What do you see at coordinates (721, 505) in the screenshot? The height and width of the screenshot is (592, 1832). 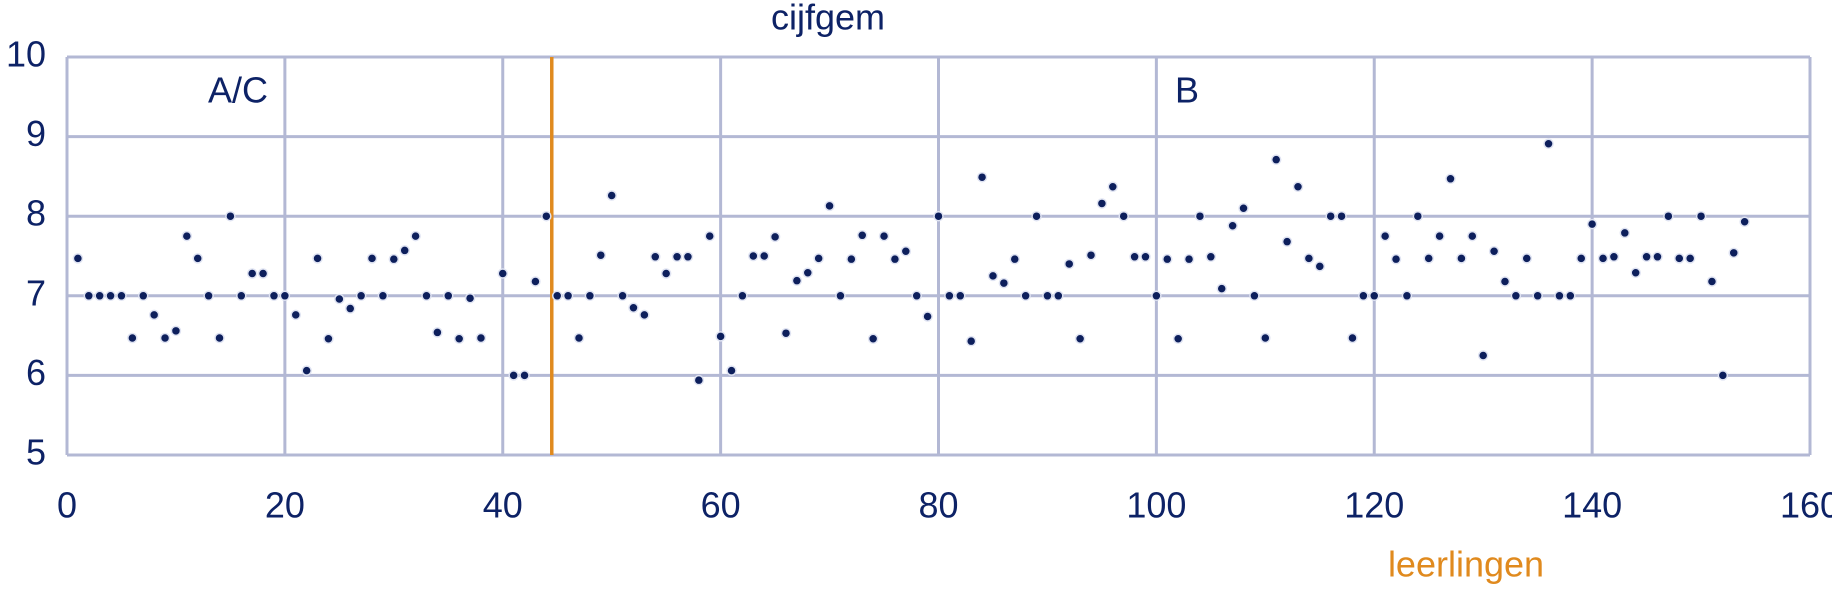 I see `x-tick-label: 60` at bounding box center [721, 505].